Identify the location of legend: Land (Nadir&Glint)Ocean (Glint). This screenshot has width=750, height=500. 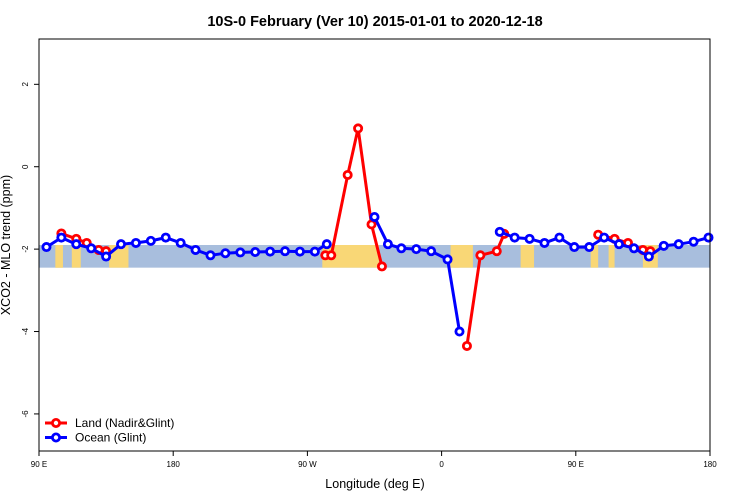
(109, 430).